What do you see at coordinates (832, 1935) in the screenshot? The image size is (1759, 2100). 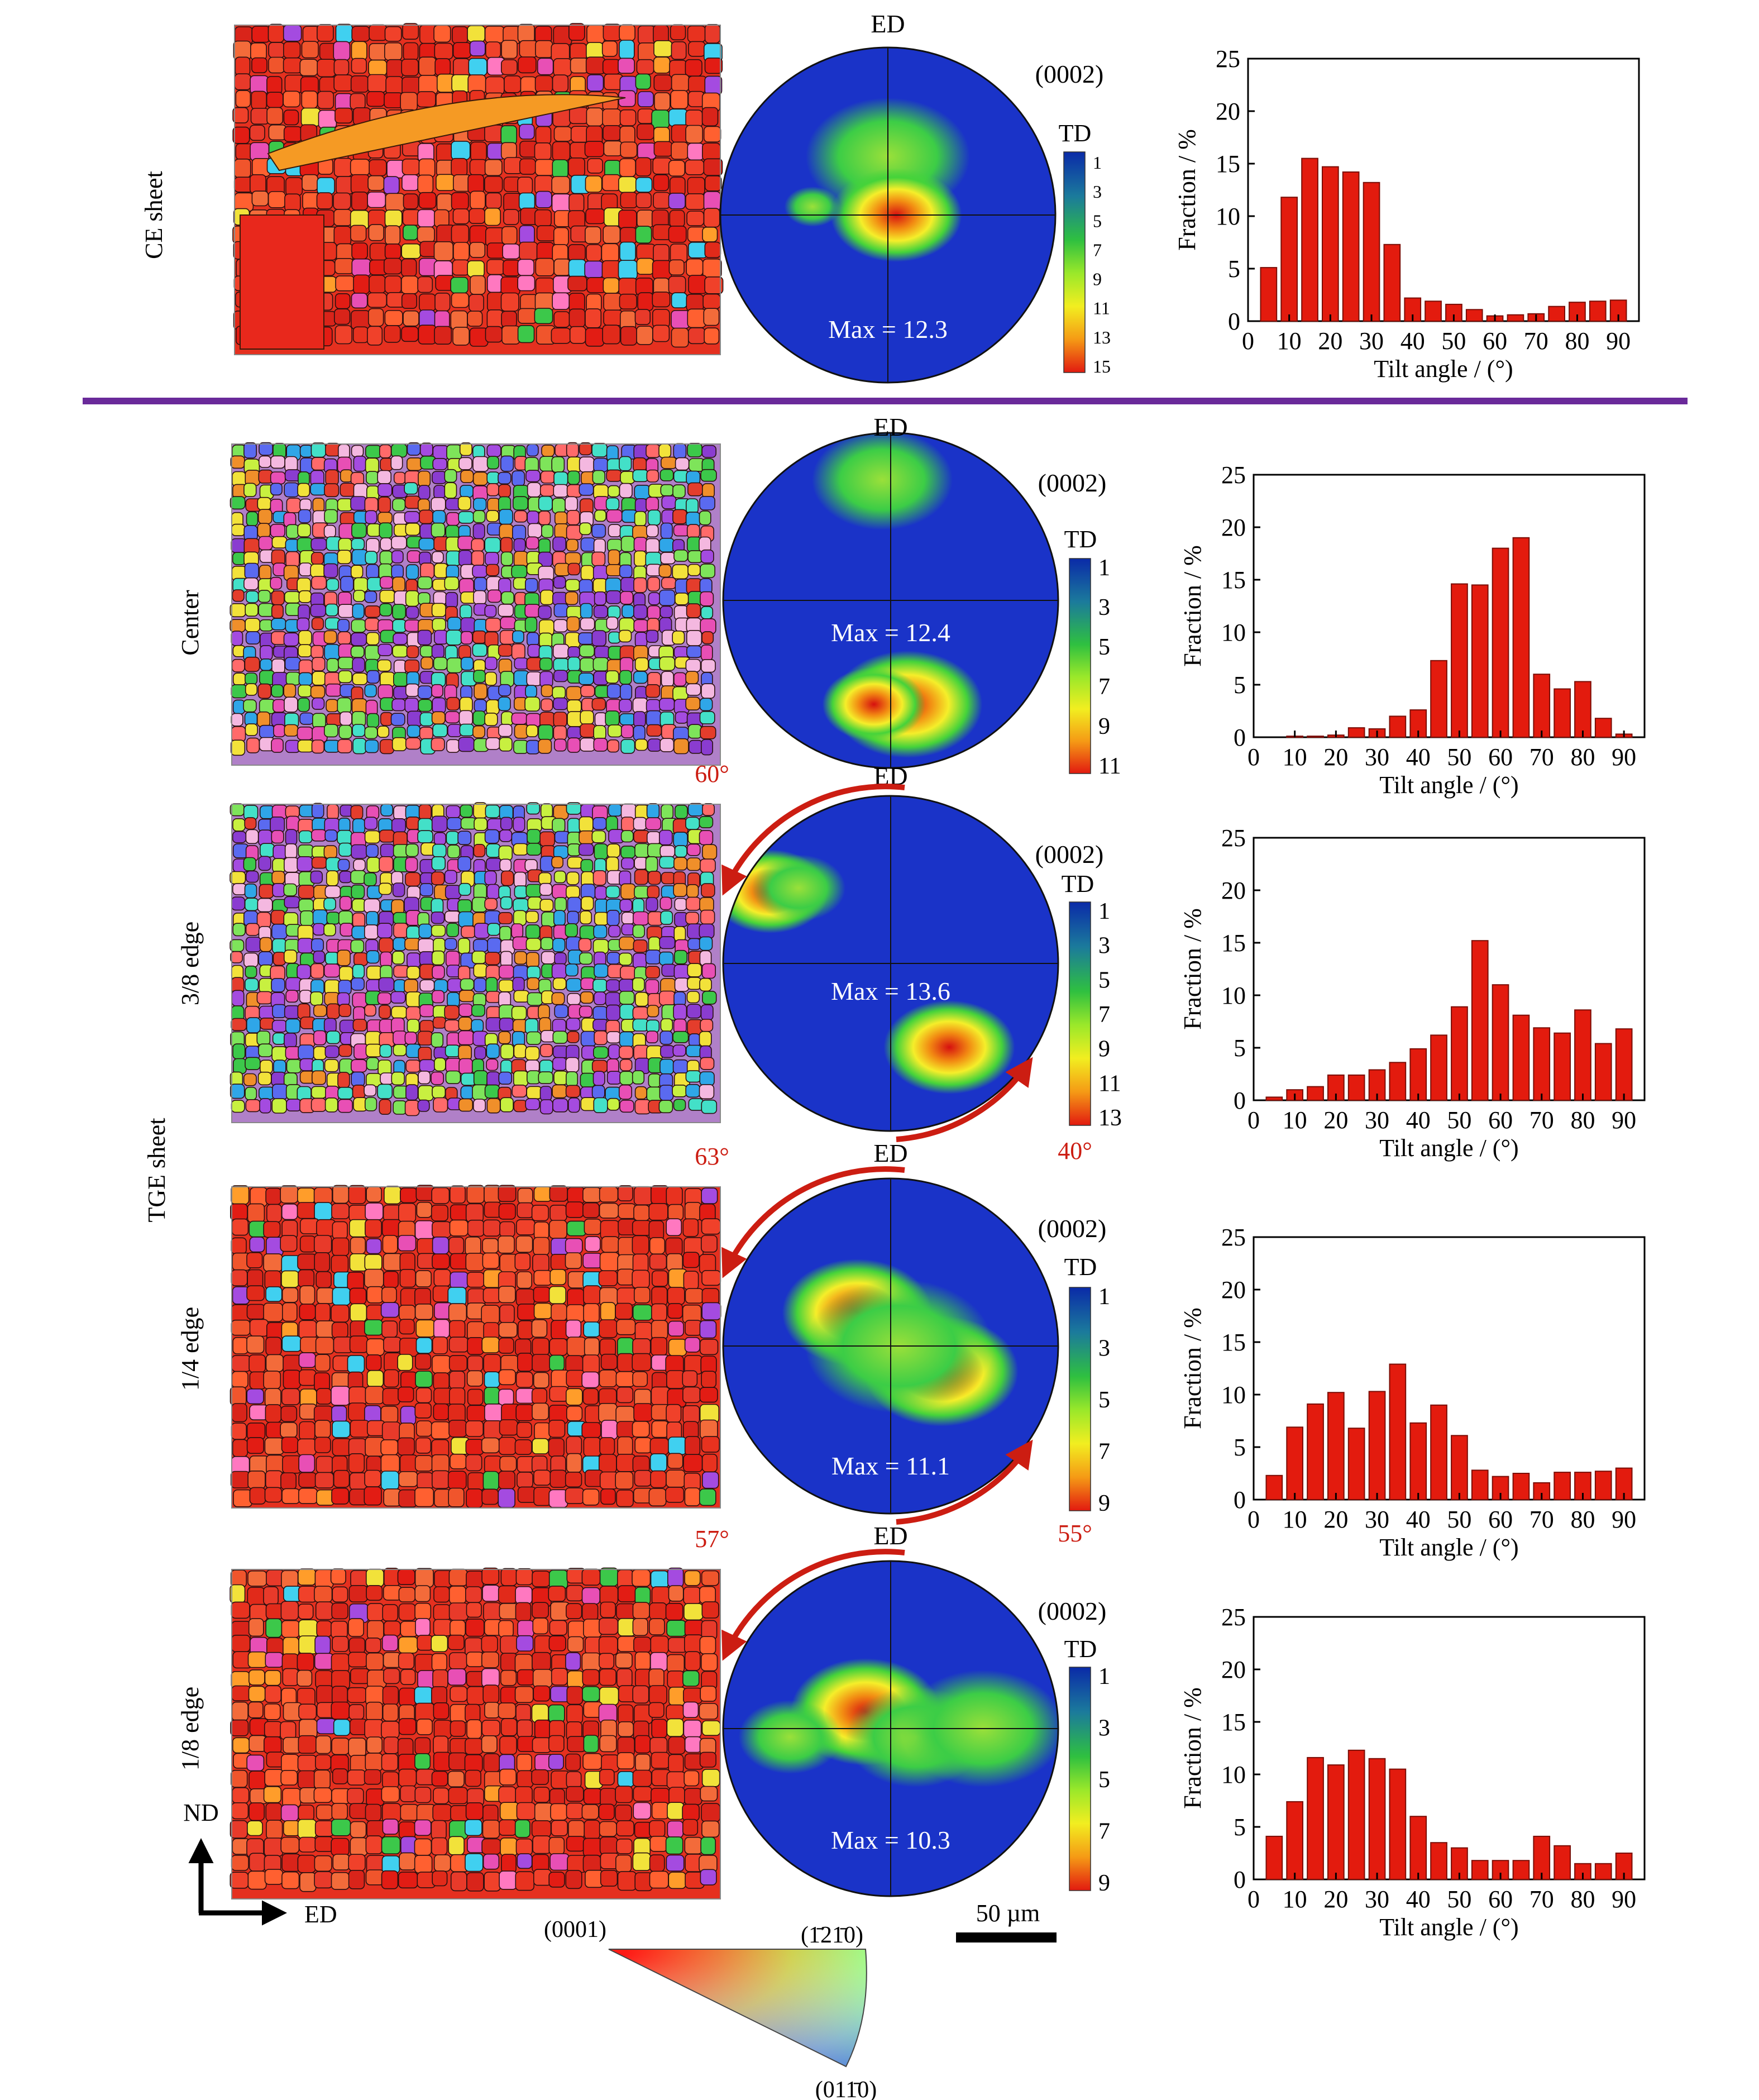 I see `ipf-key-1210-label: (1̄21̄0)` at bounding box center [832, 1935].